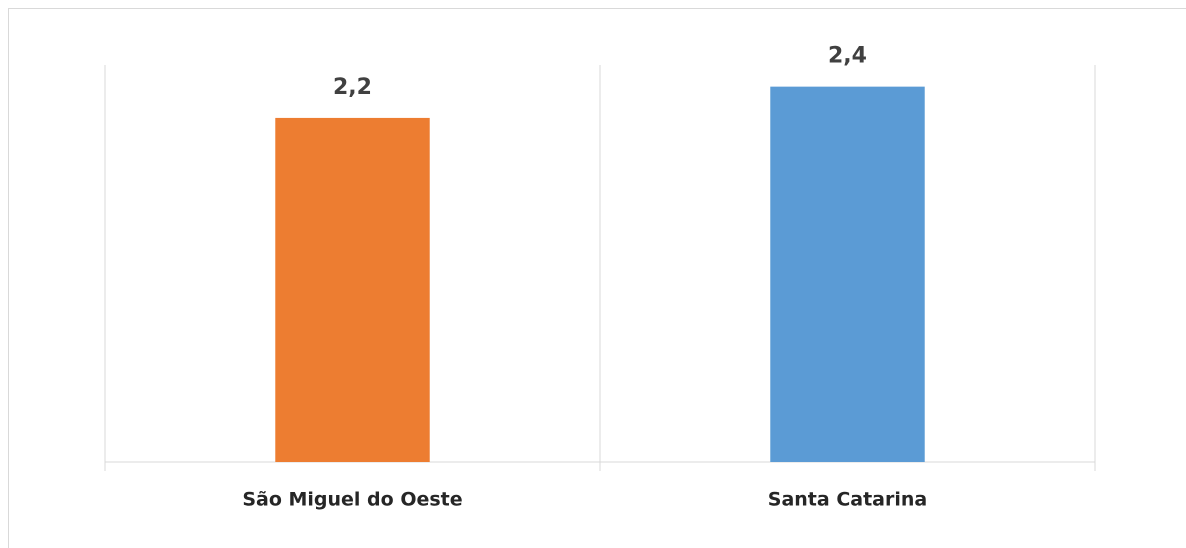 The width and height of the screenshot is (1186, 548). Describe the element at coordinates (352, 87) in the screenshot. I see `data-label: 2,2` at that location.